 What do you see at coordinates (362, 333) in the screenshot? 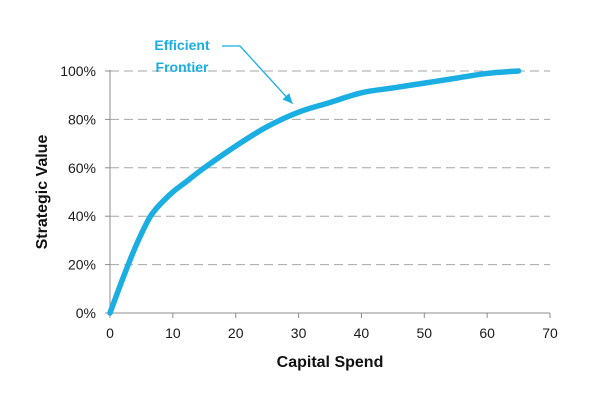
I see `x-tick-label: 40` at bounding box center [362, 333].